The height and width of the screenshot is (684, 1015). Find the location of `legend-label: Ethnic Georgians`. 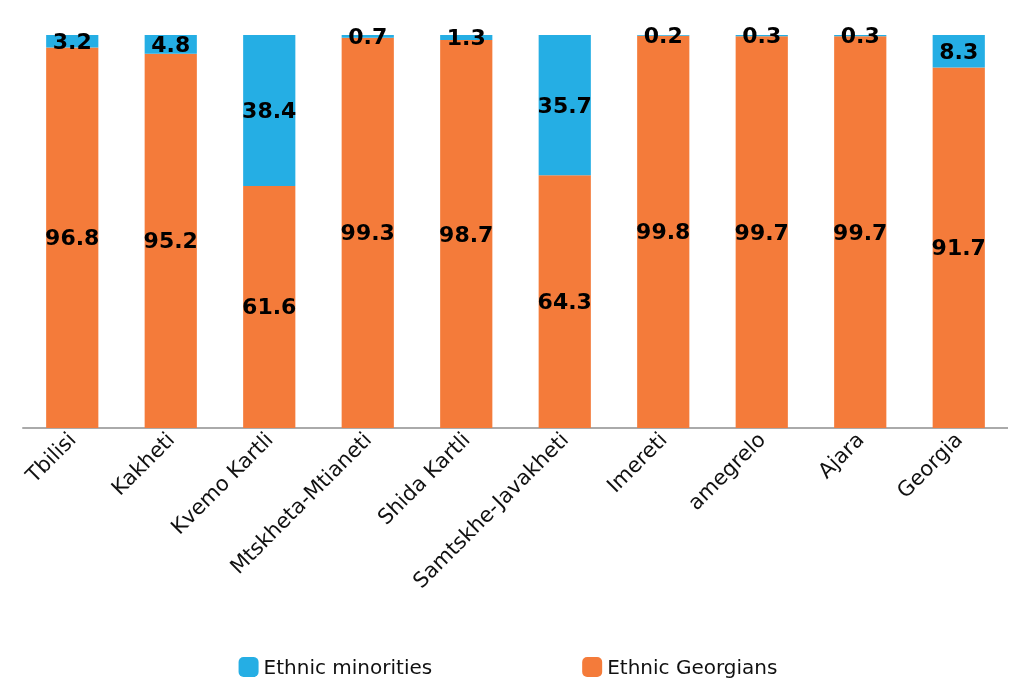

legend-label: Ethnic Georgians is located at coordinates (692, 667).